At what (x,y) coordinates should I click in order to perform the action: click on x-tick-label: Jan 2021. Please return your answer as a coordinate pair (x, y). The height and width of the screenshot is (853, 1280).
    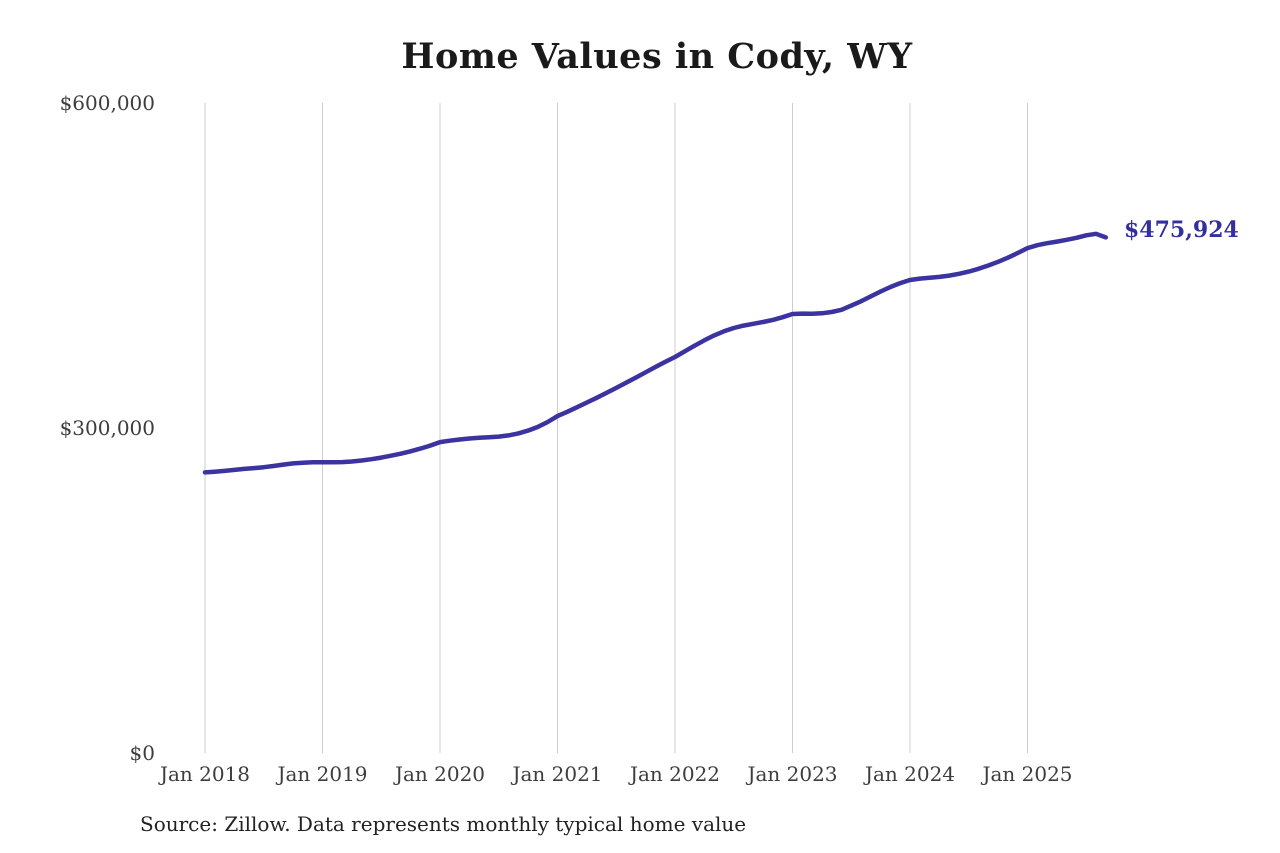
    Looking at the image, I should click on (556, 774).